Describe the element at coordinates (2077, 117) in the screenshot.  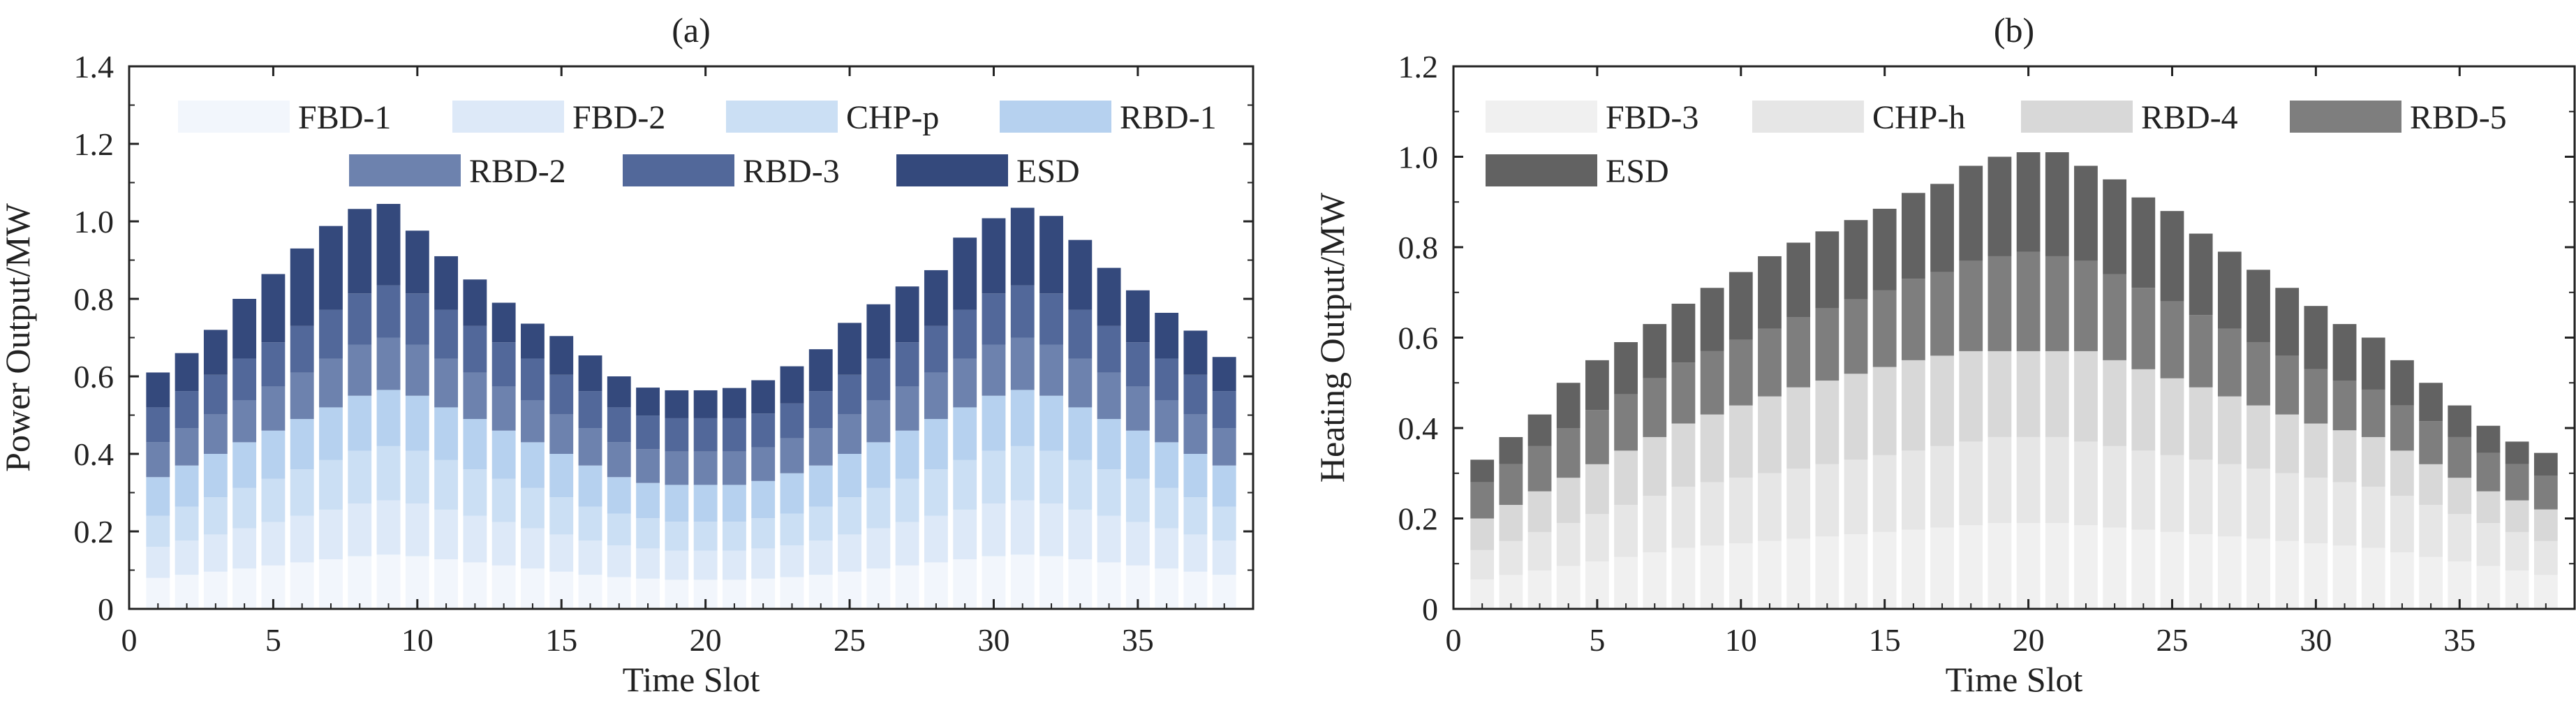
I see `legend-swatch` at that location.